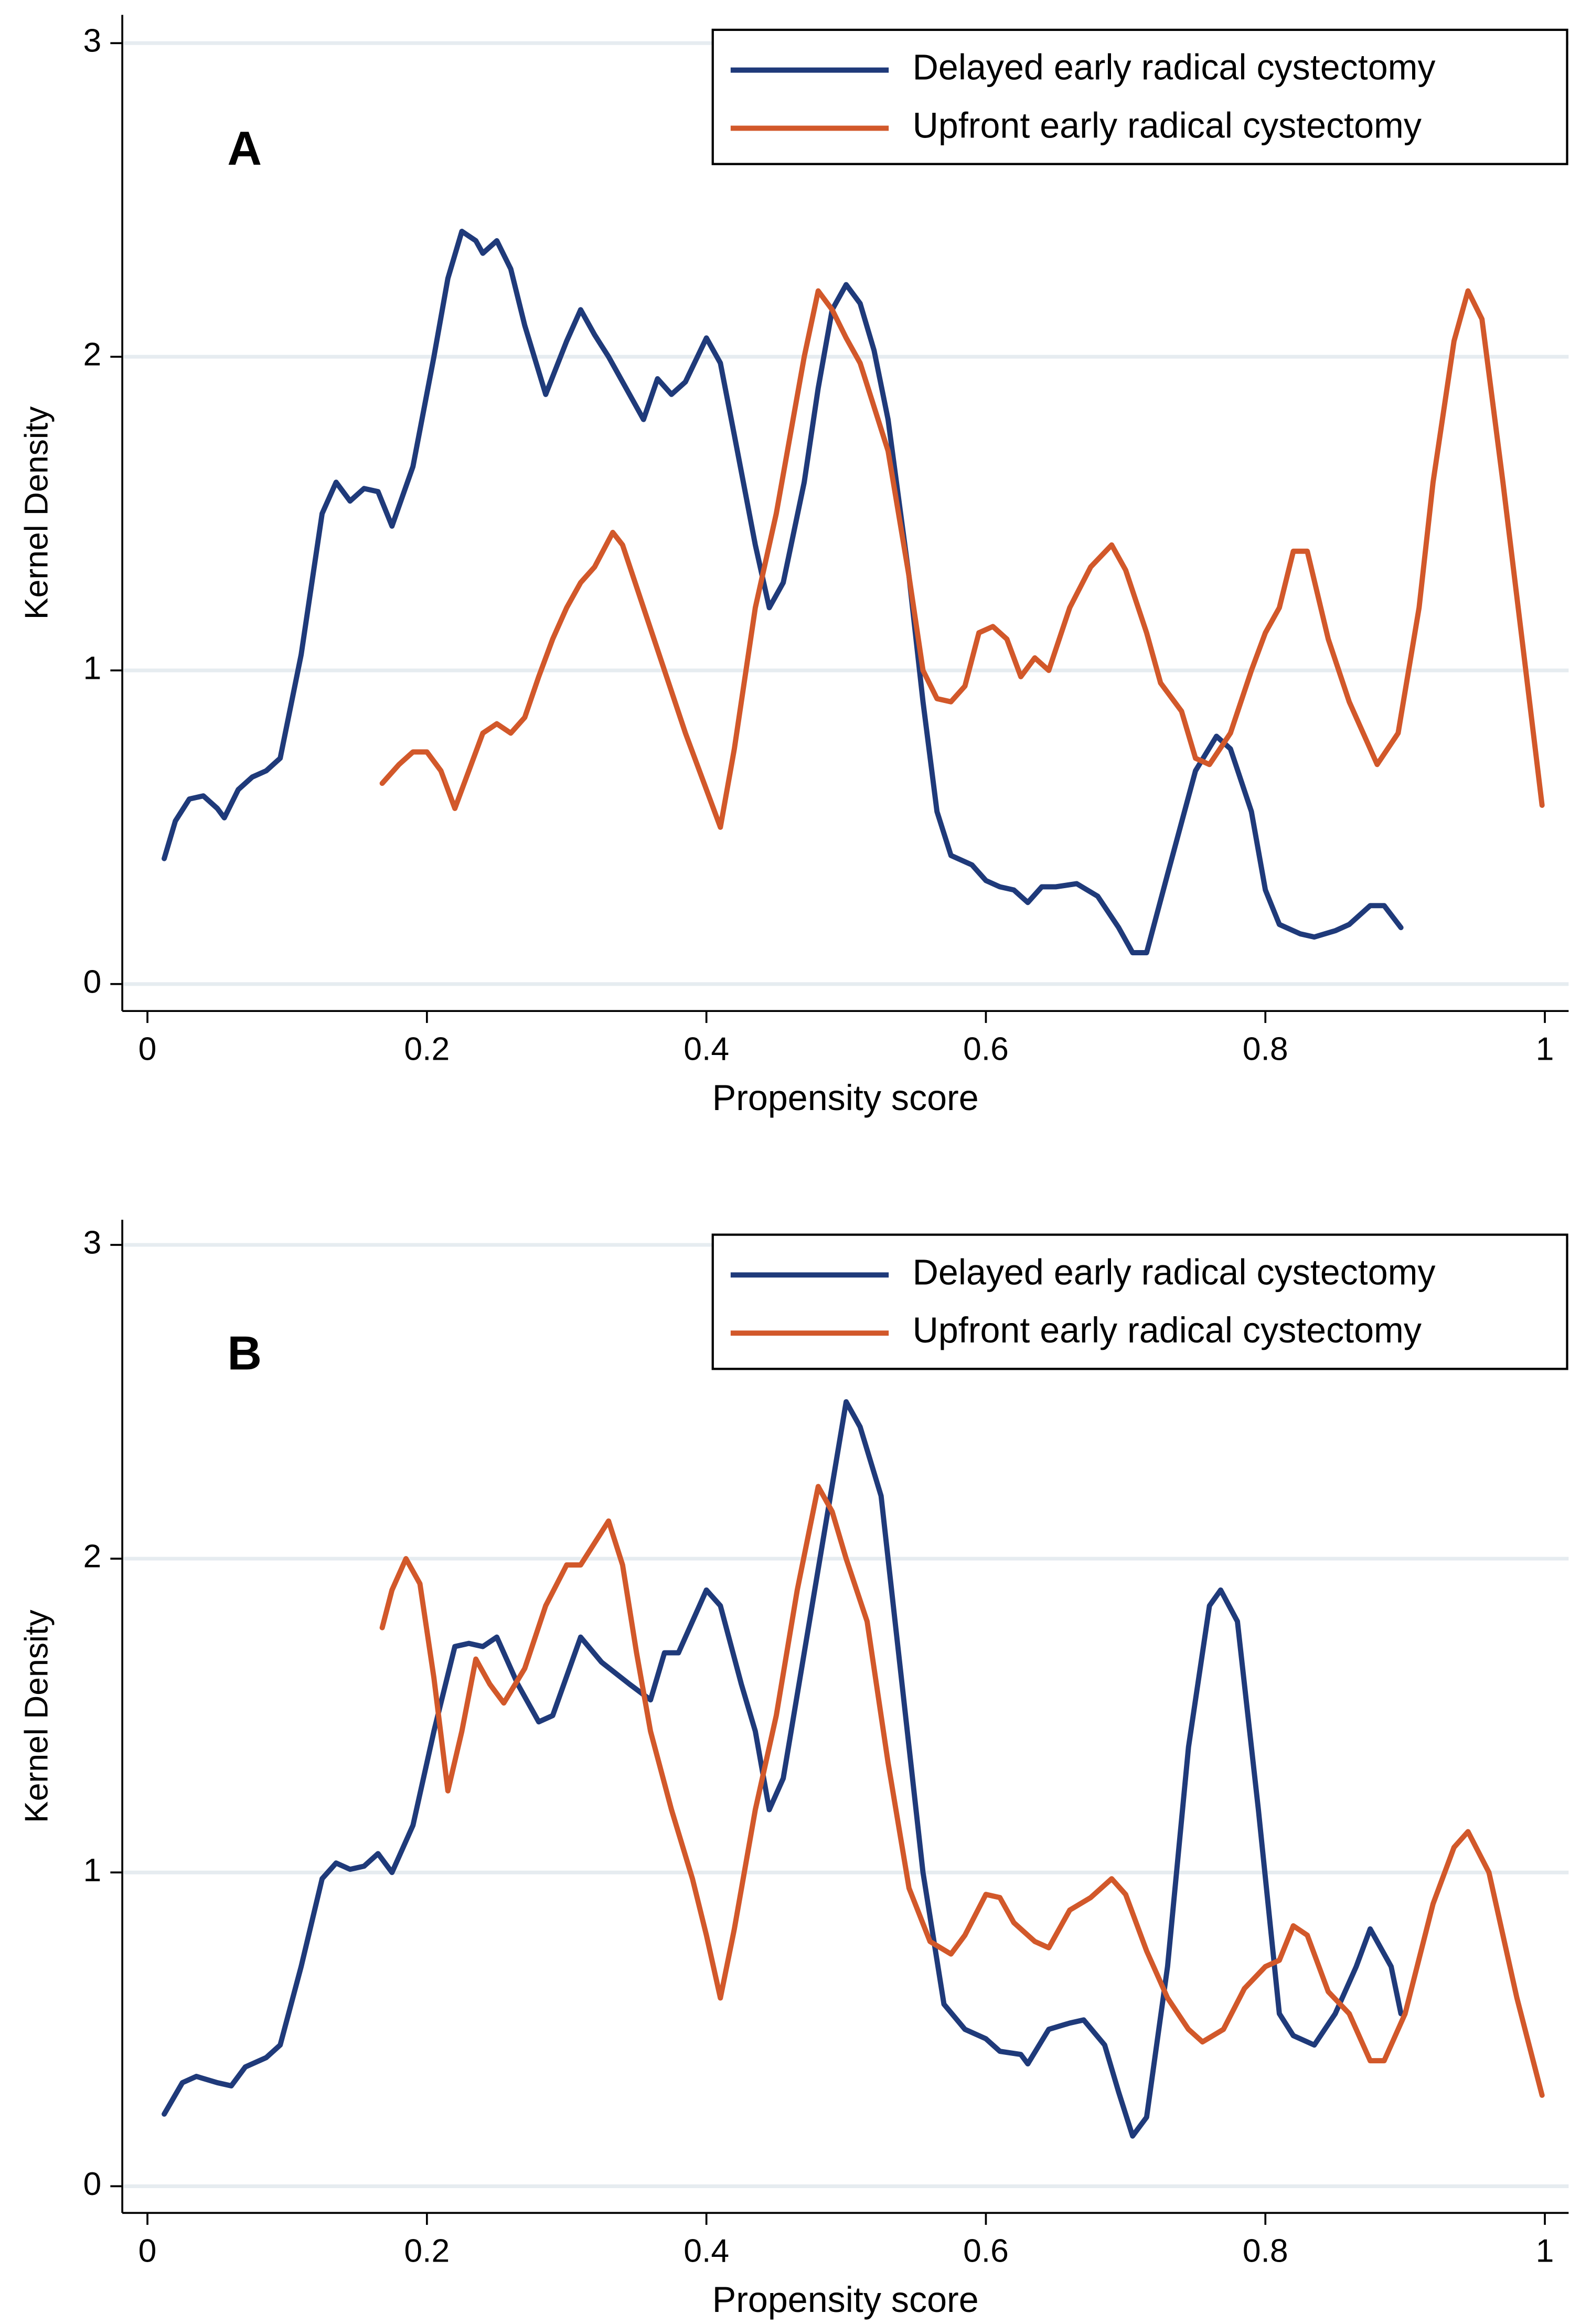  Describe the element at coordinates (244, 149) in the screenshot. I see `panel-label: A` at that location.